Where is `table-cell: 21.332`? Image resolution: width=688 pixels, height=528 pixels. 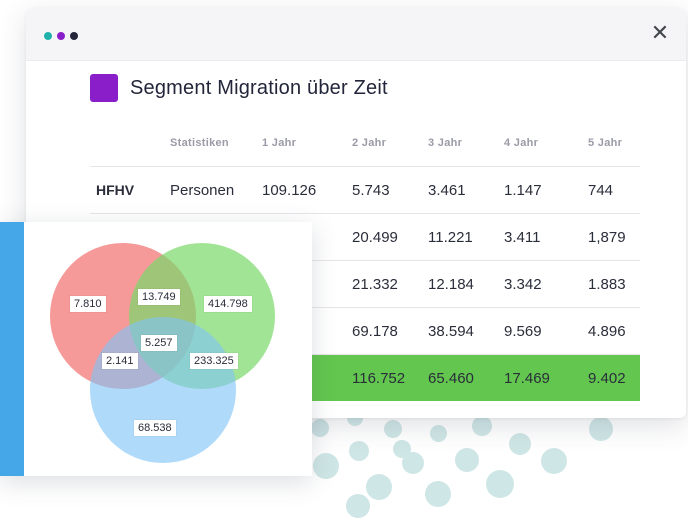
table-cell: 21.332 is located at coordinates (384, 284).